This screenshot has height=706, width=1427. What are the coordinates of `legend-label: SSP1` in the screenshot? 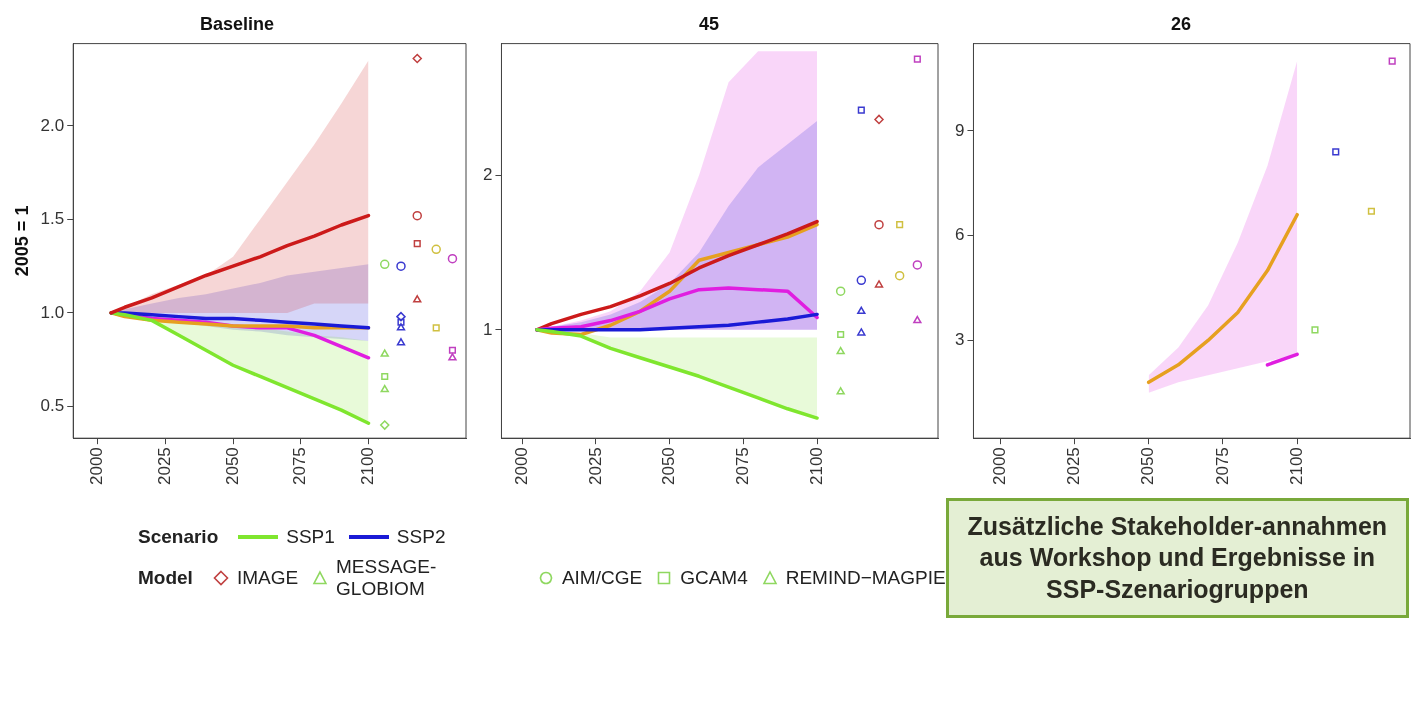 It's located at (310, 537).